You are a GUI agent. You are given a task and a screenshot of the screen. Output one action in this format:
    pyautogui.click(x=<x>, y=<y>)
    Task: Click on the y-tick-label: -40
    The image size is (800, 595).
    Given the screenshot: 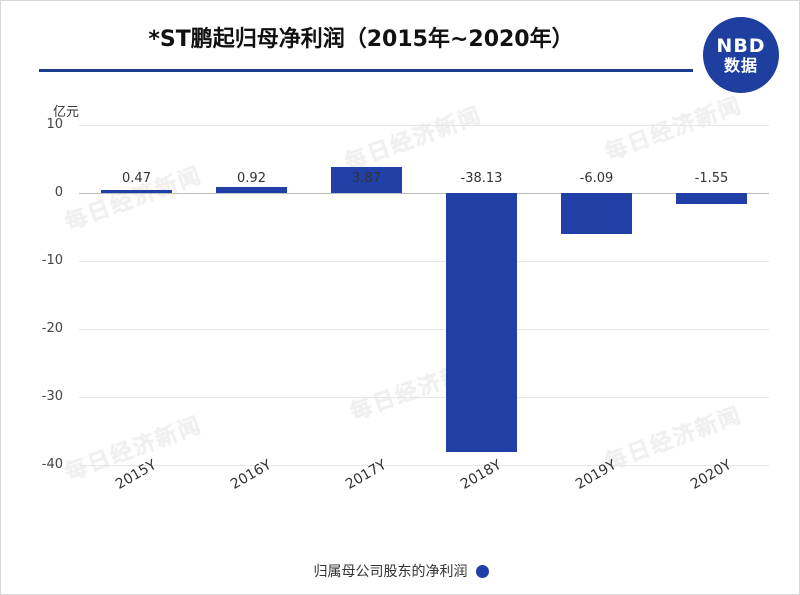 What is the action you would take?
    pyautogui.click(x=52, y=464)
    